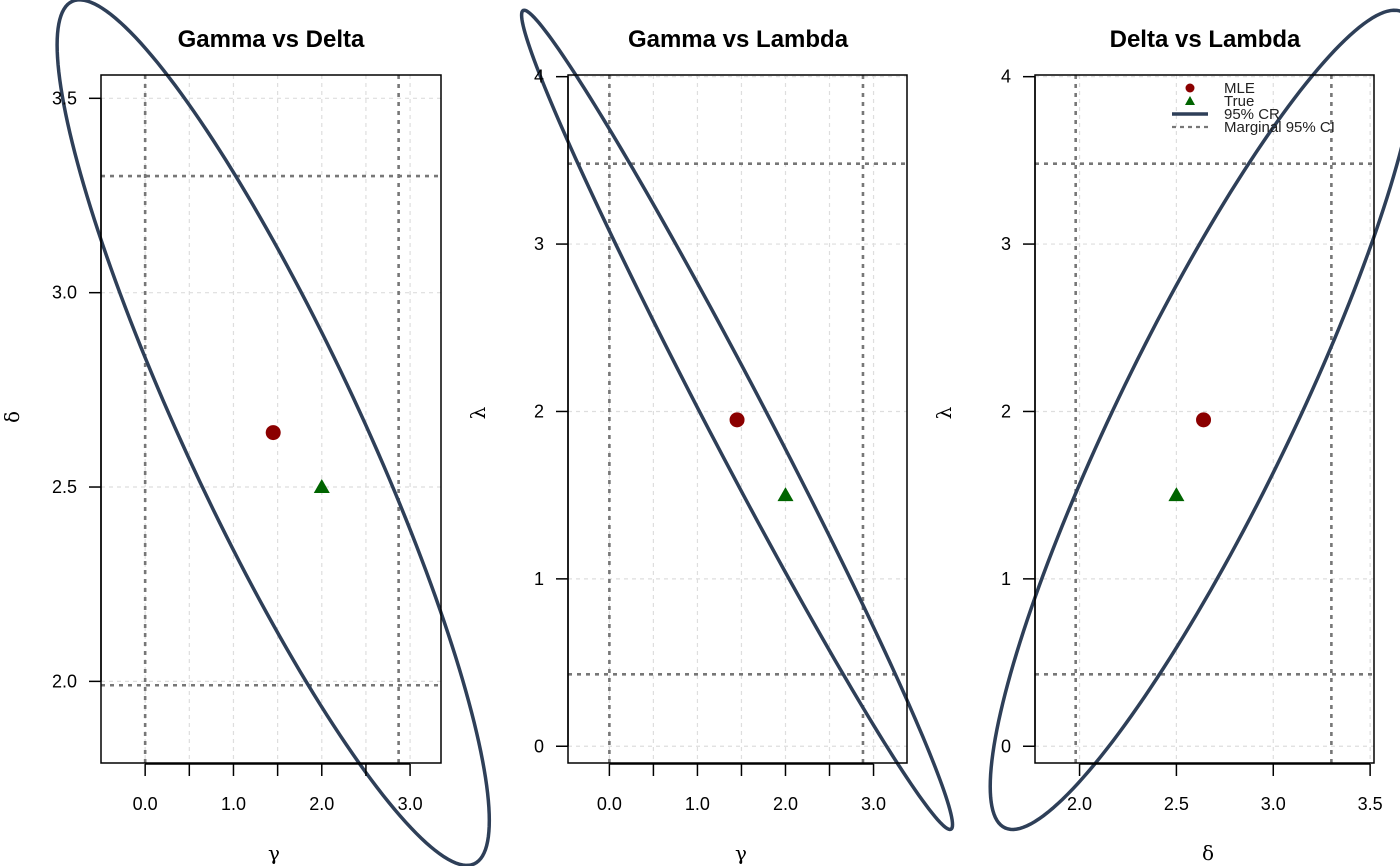 The height and width of the screenshot is (866, 1400). Describe the element at coordinates (64, 293) in the screenshot. I see `y-tick-label: 3.0` at that location.